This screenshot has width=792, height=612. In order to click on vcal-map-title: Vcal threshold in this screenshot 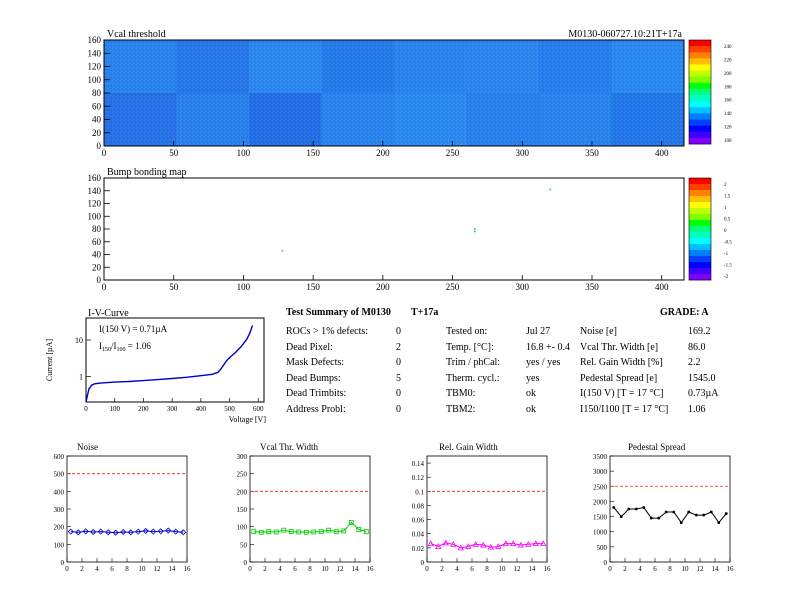, I will do `click(136, 34)`.